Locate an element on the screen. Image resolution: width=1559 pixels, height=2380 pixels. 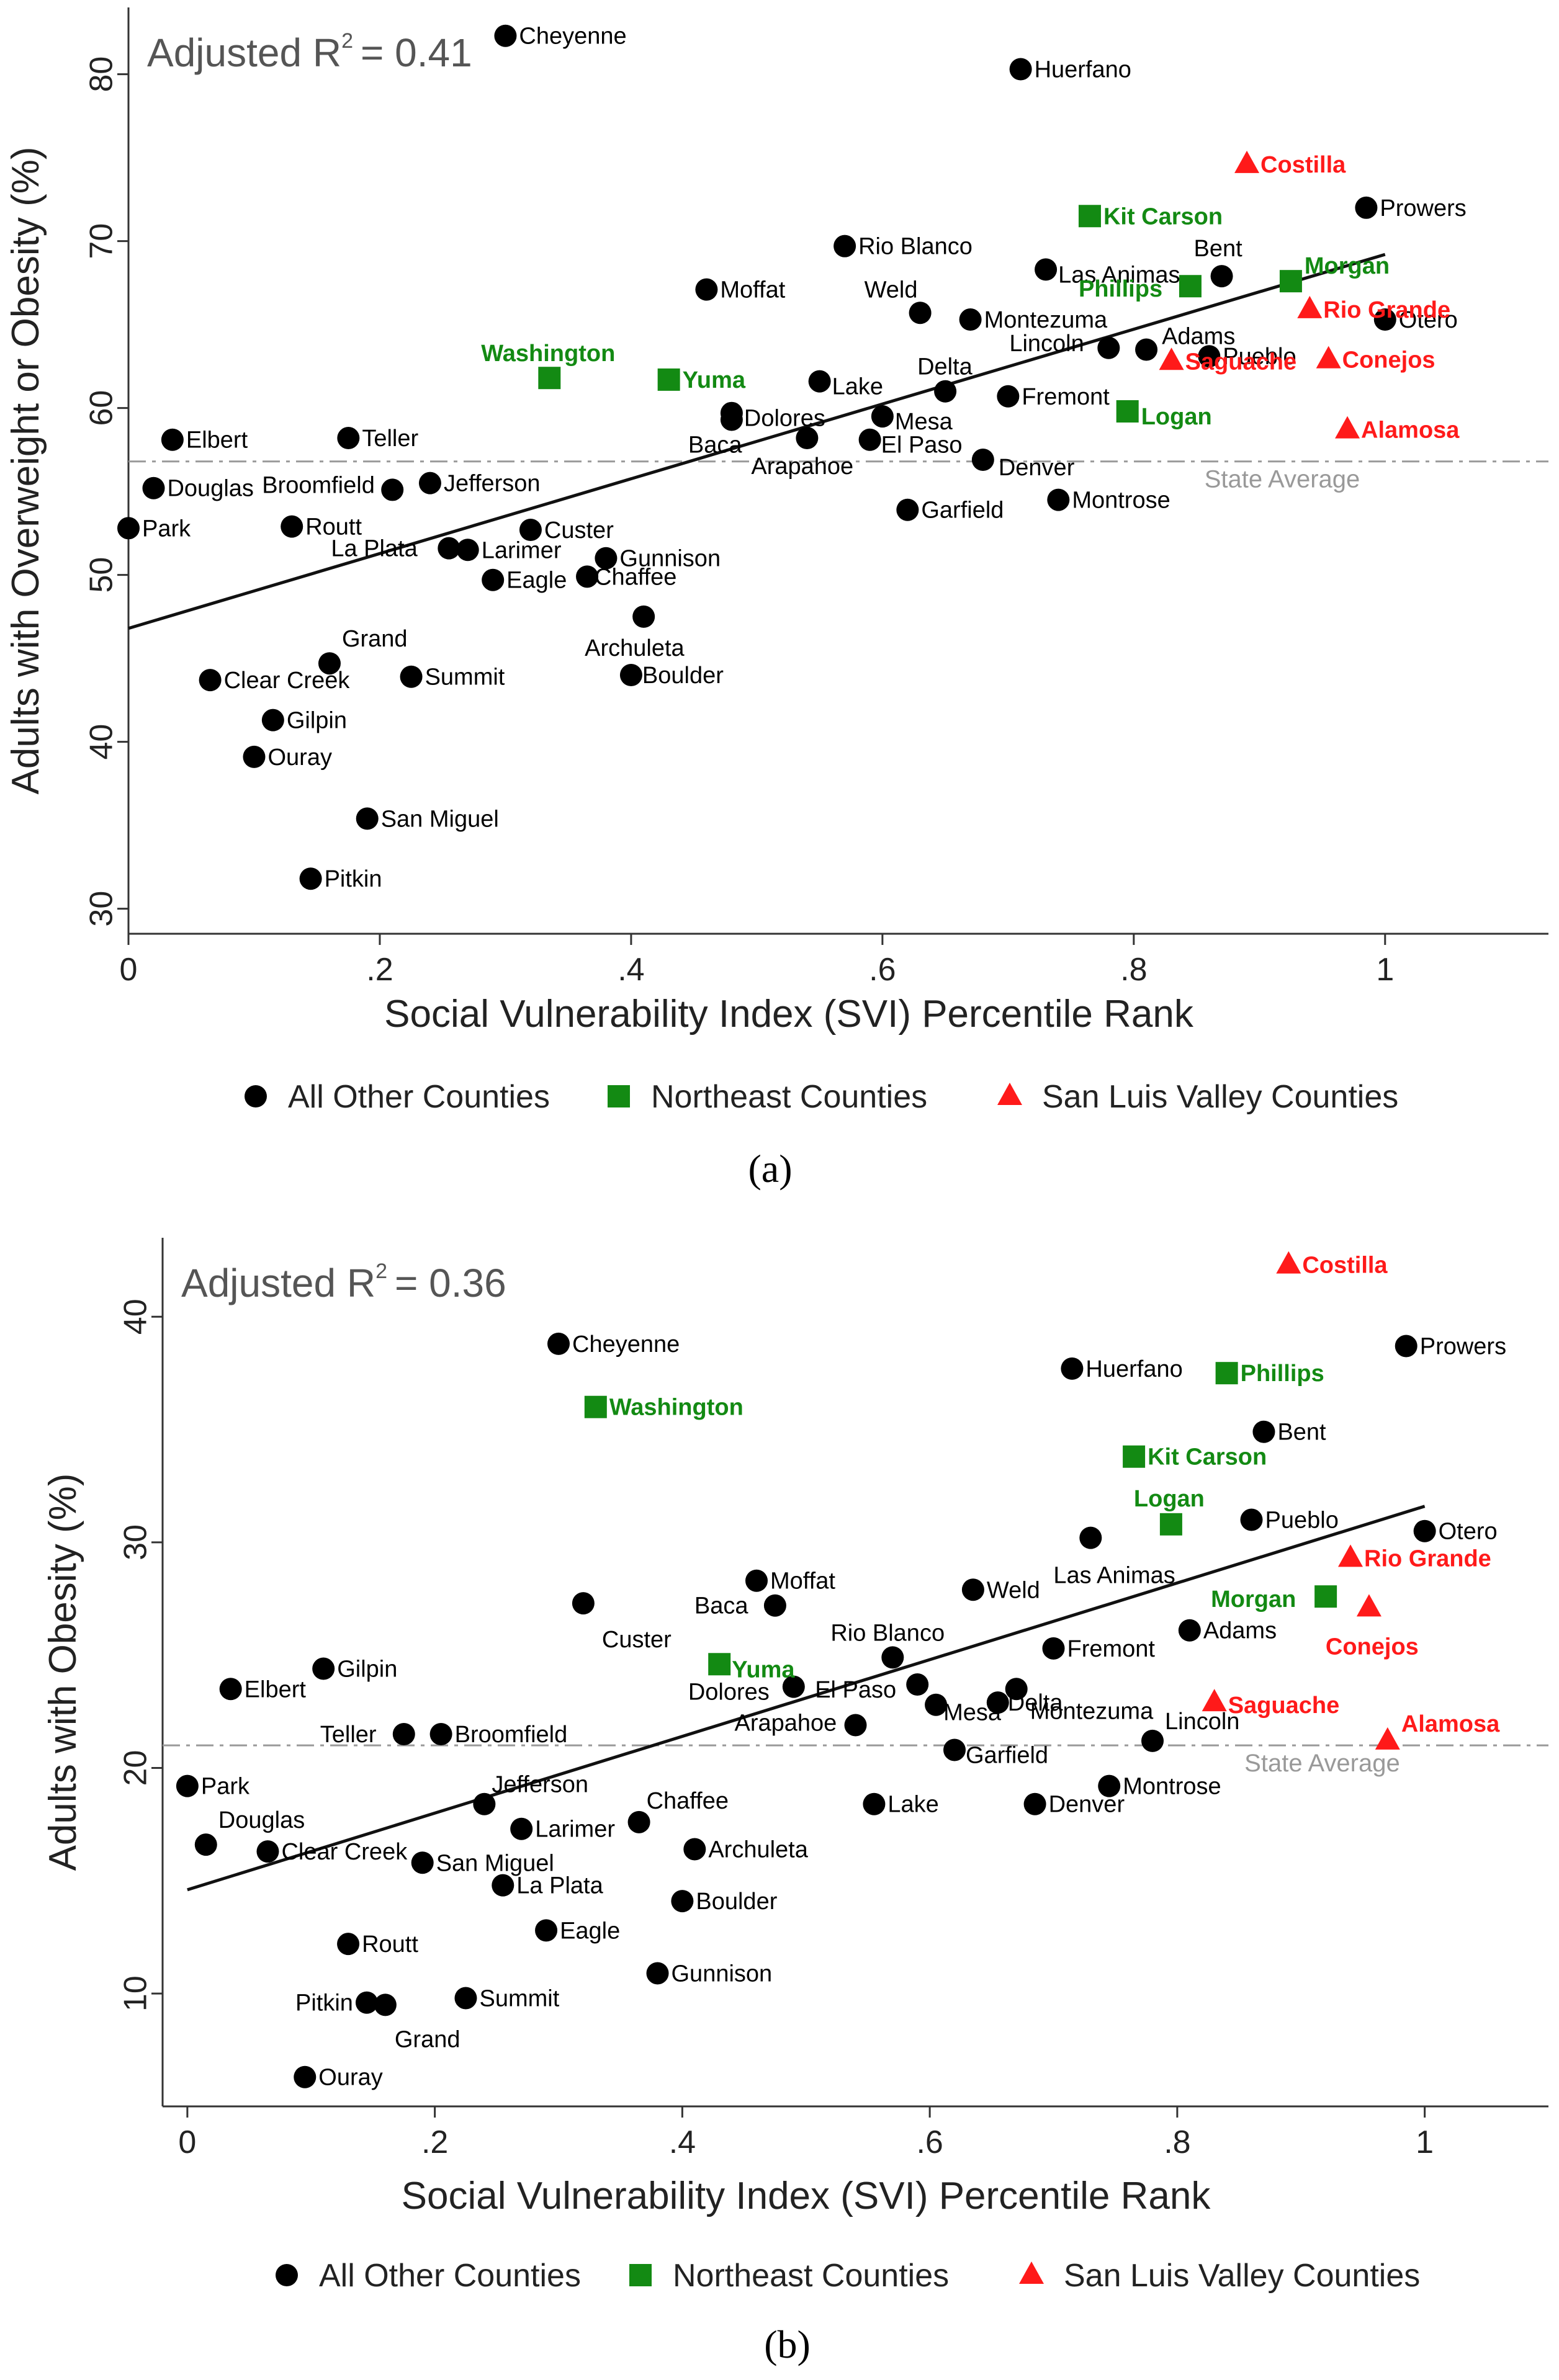
x-tick-label: 1 is located at coordinates (1385, 970).